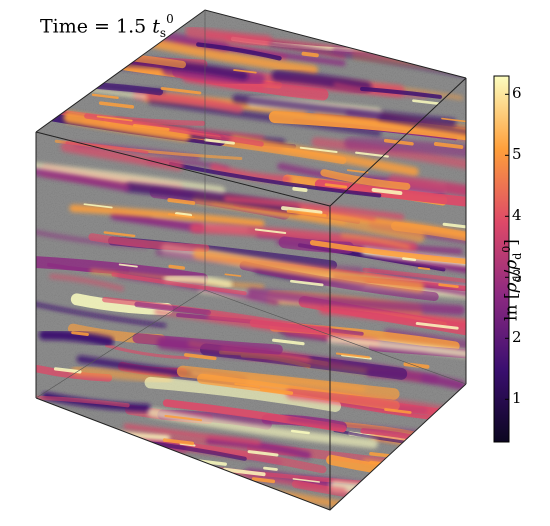 Image resolution: width=550 pixels, height=526 pixels. I want to click on colorbar-tick-label: 6, so click(517, 93).